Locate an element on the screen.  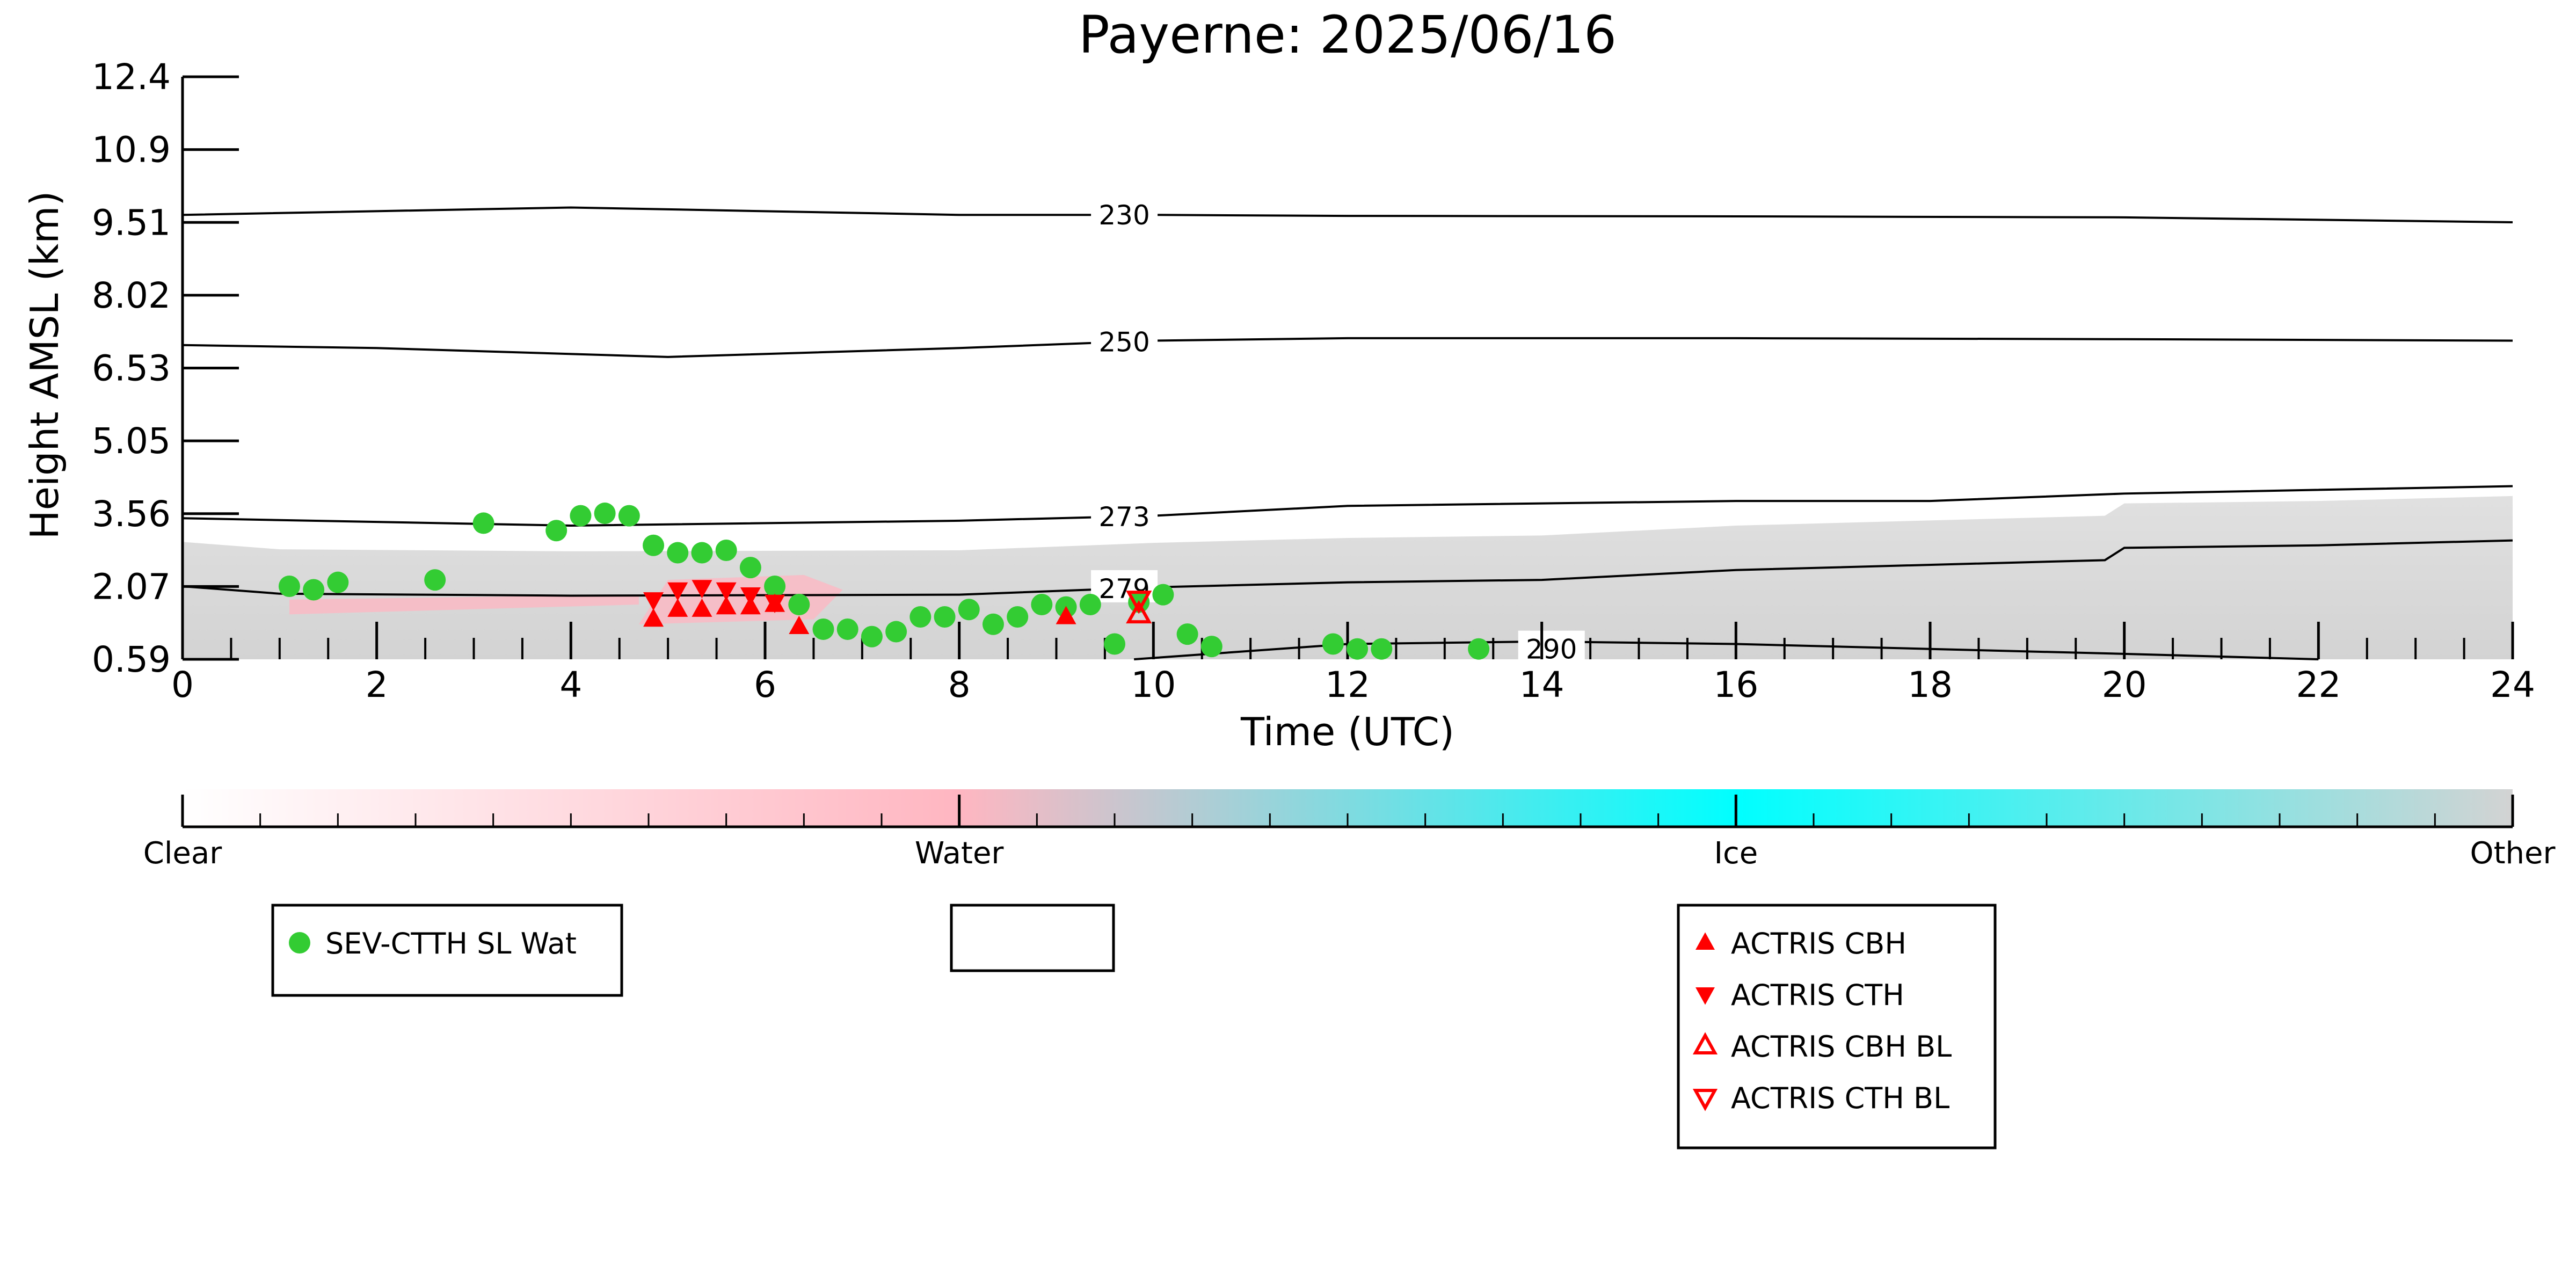
legend-entry-label: SEV-CTTH SL Wat is located at coordinates (451, 943).